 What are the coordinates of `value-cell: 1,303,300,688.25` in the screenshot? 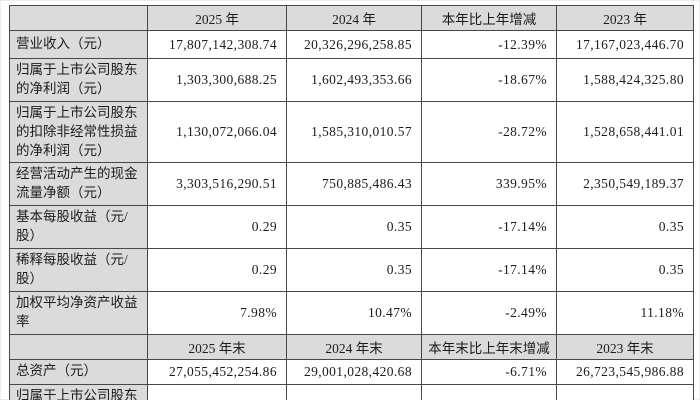 It's located at (217, 80).